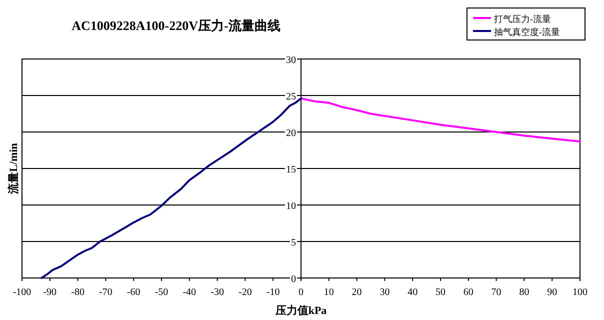 The image size is (604, 320). What do you see at coordinates (189, 292) in the screenshot?
I see `x-tick-label: -40` at bounding box center [189, 292].